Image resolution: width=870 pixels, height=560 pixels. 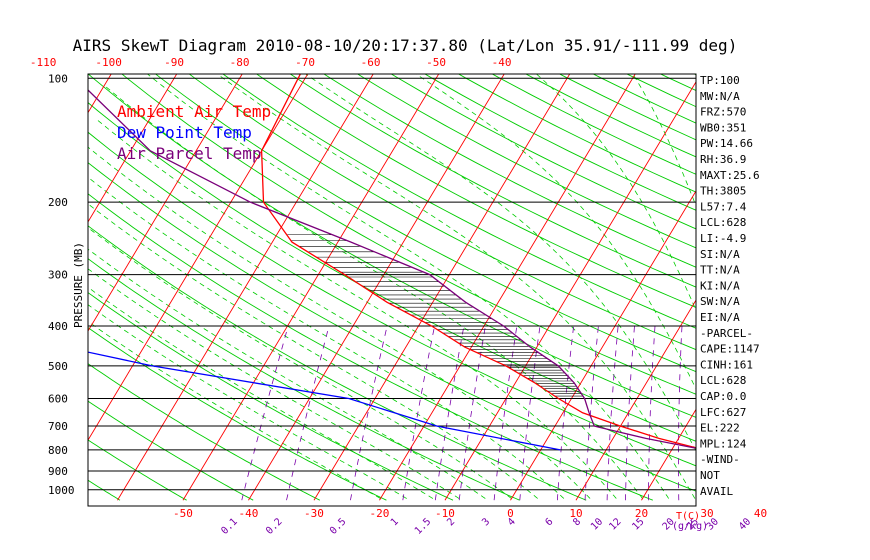 I want to click on index-label: SI:N/A, so click(x=720, y=254).